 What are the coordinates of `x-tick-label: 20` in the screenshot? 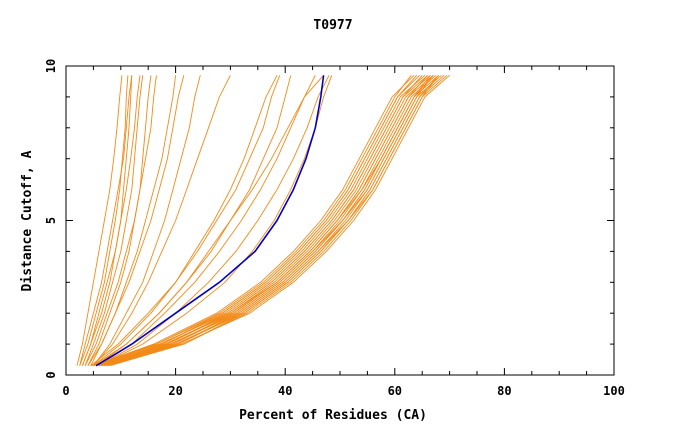 It's located at (175, 391).